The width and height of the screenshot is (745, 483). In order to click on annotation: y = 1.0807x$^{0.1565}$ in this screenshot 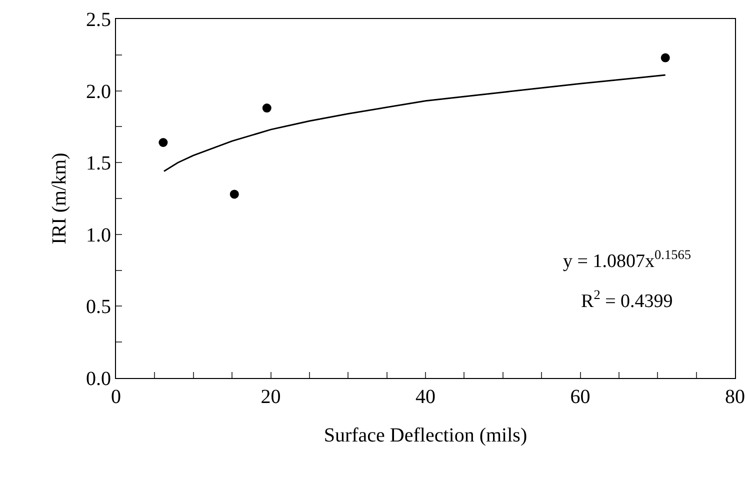, I will do `click(627, 259)`.